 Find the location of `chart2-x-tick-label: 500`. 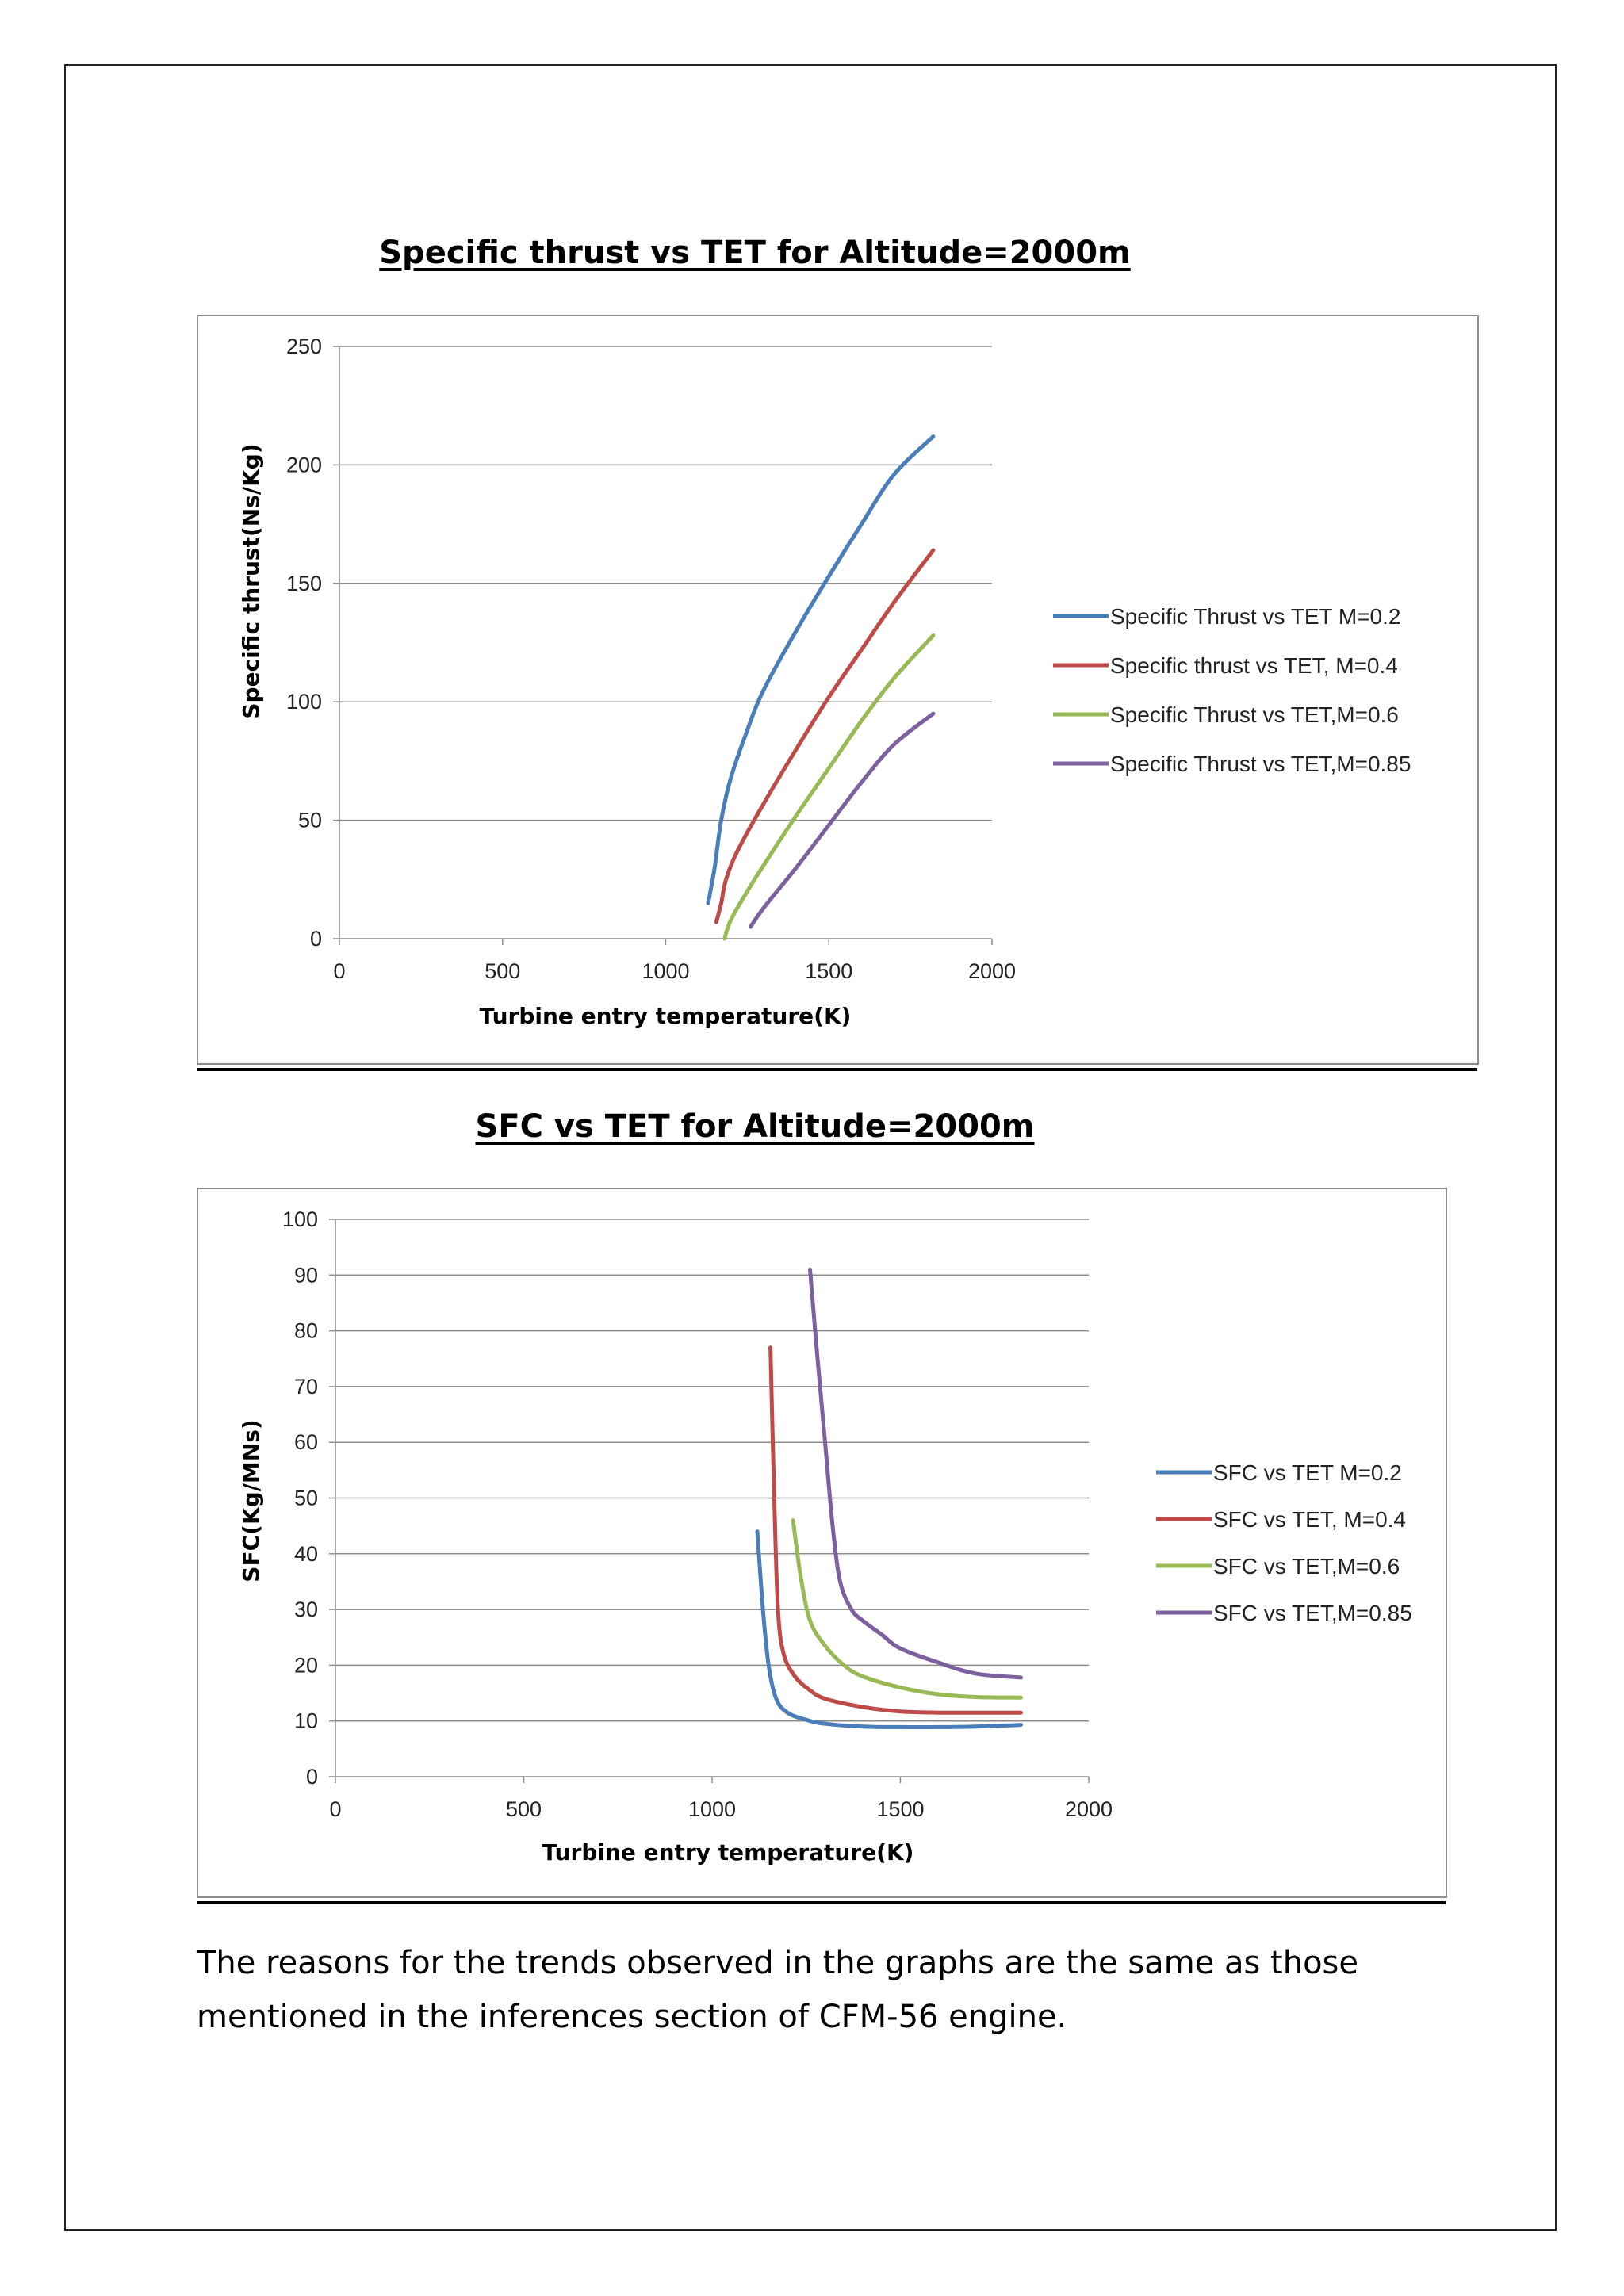

chart2-x-tick-label: 500 is located at coordinates (524, 1809).